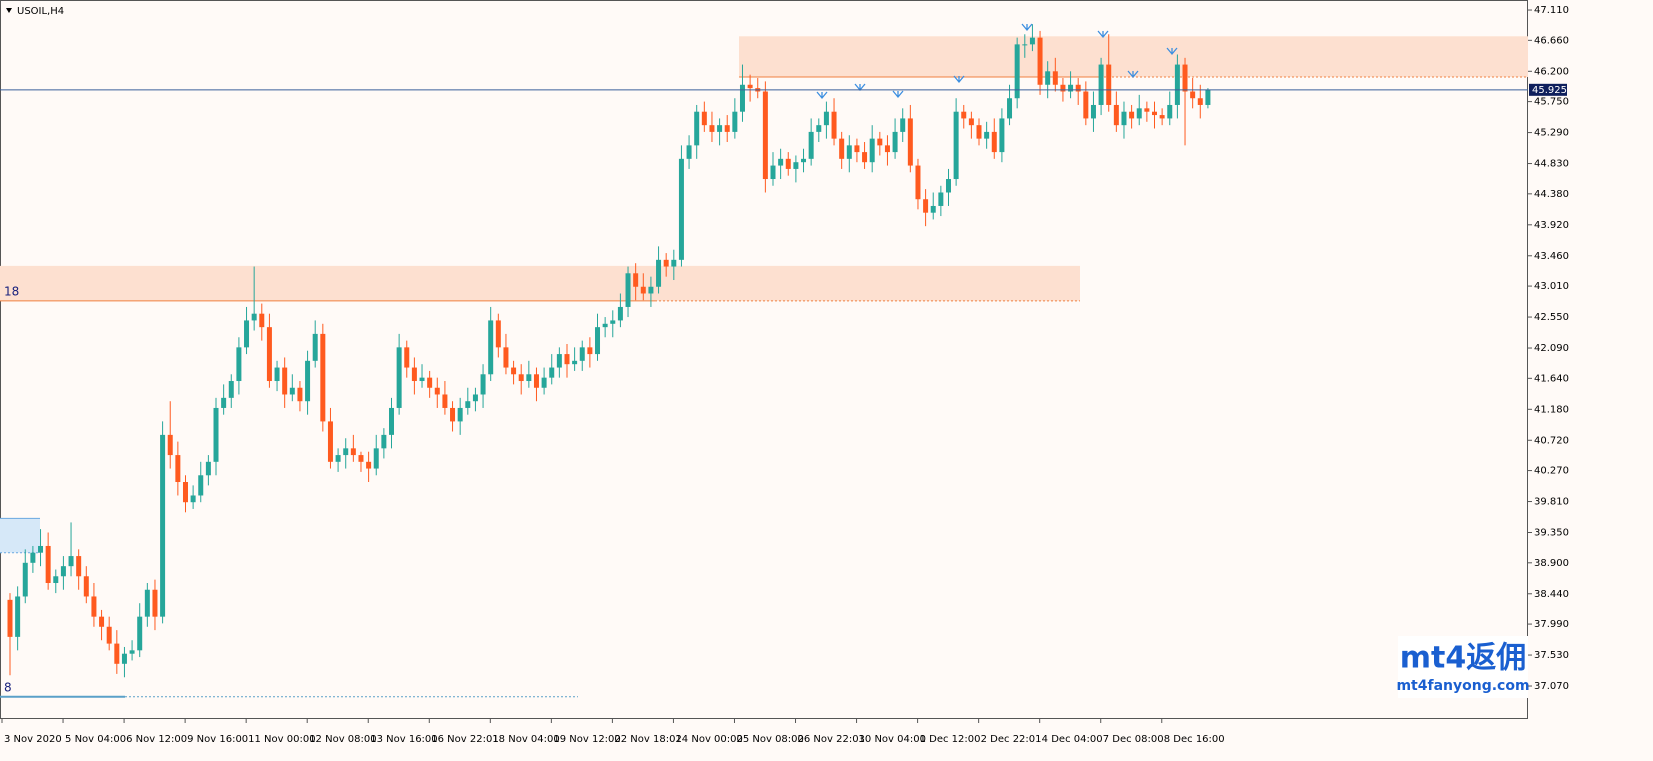 The width and height of the screenshot is (1653, 761). Describe the element at coordinates (831, 739) in the screenshot. I see `x-tick-label: 26 Nov 22:01` at that location.